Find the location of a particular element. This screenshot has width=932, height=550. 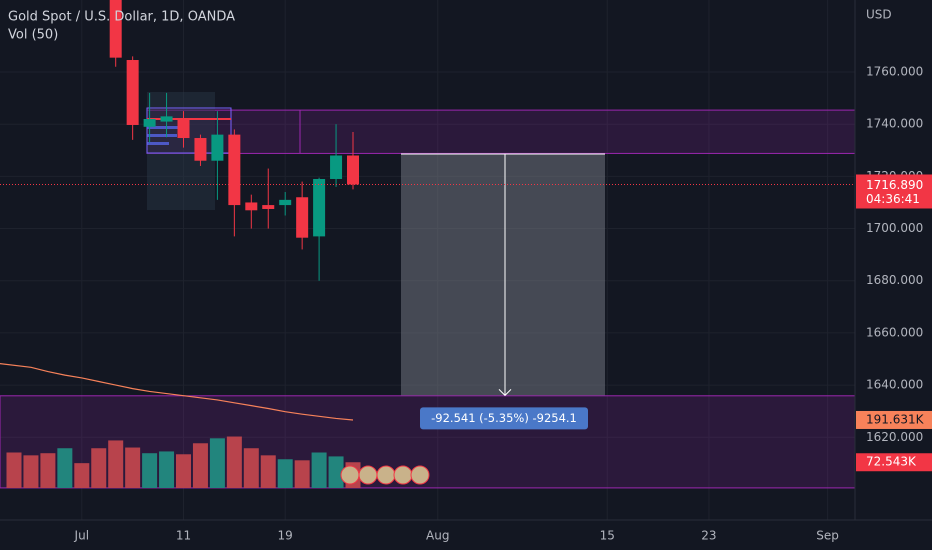

ma-label: 191.631K is located at coordinates (895, 419).